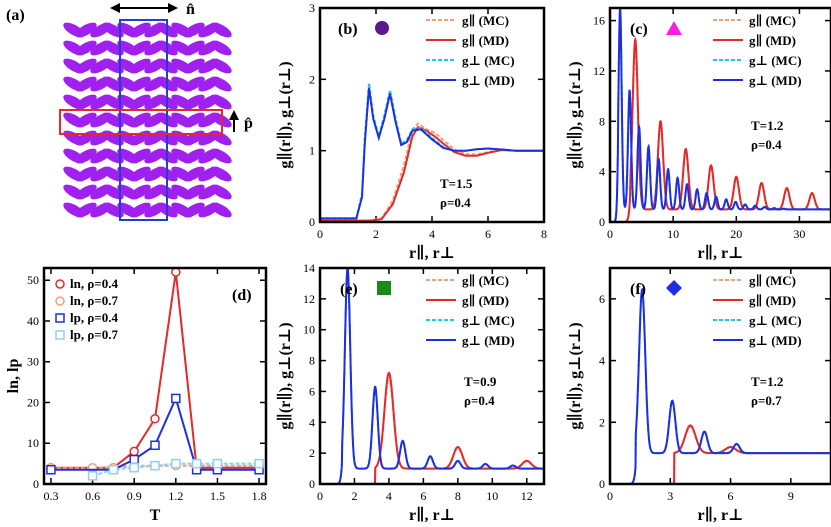  Describe the element at coordinates (190, 9) in the screenshot. I see `n-hat-label: n̂` at that location.